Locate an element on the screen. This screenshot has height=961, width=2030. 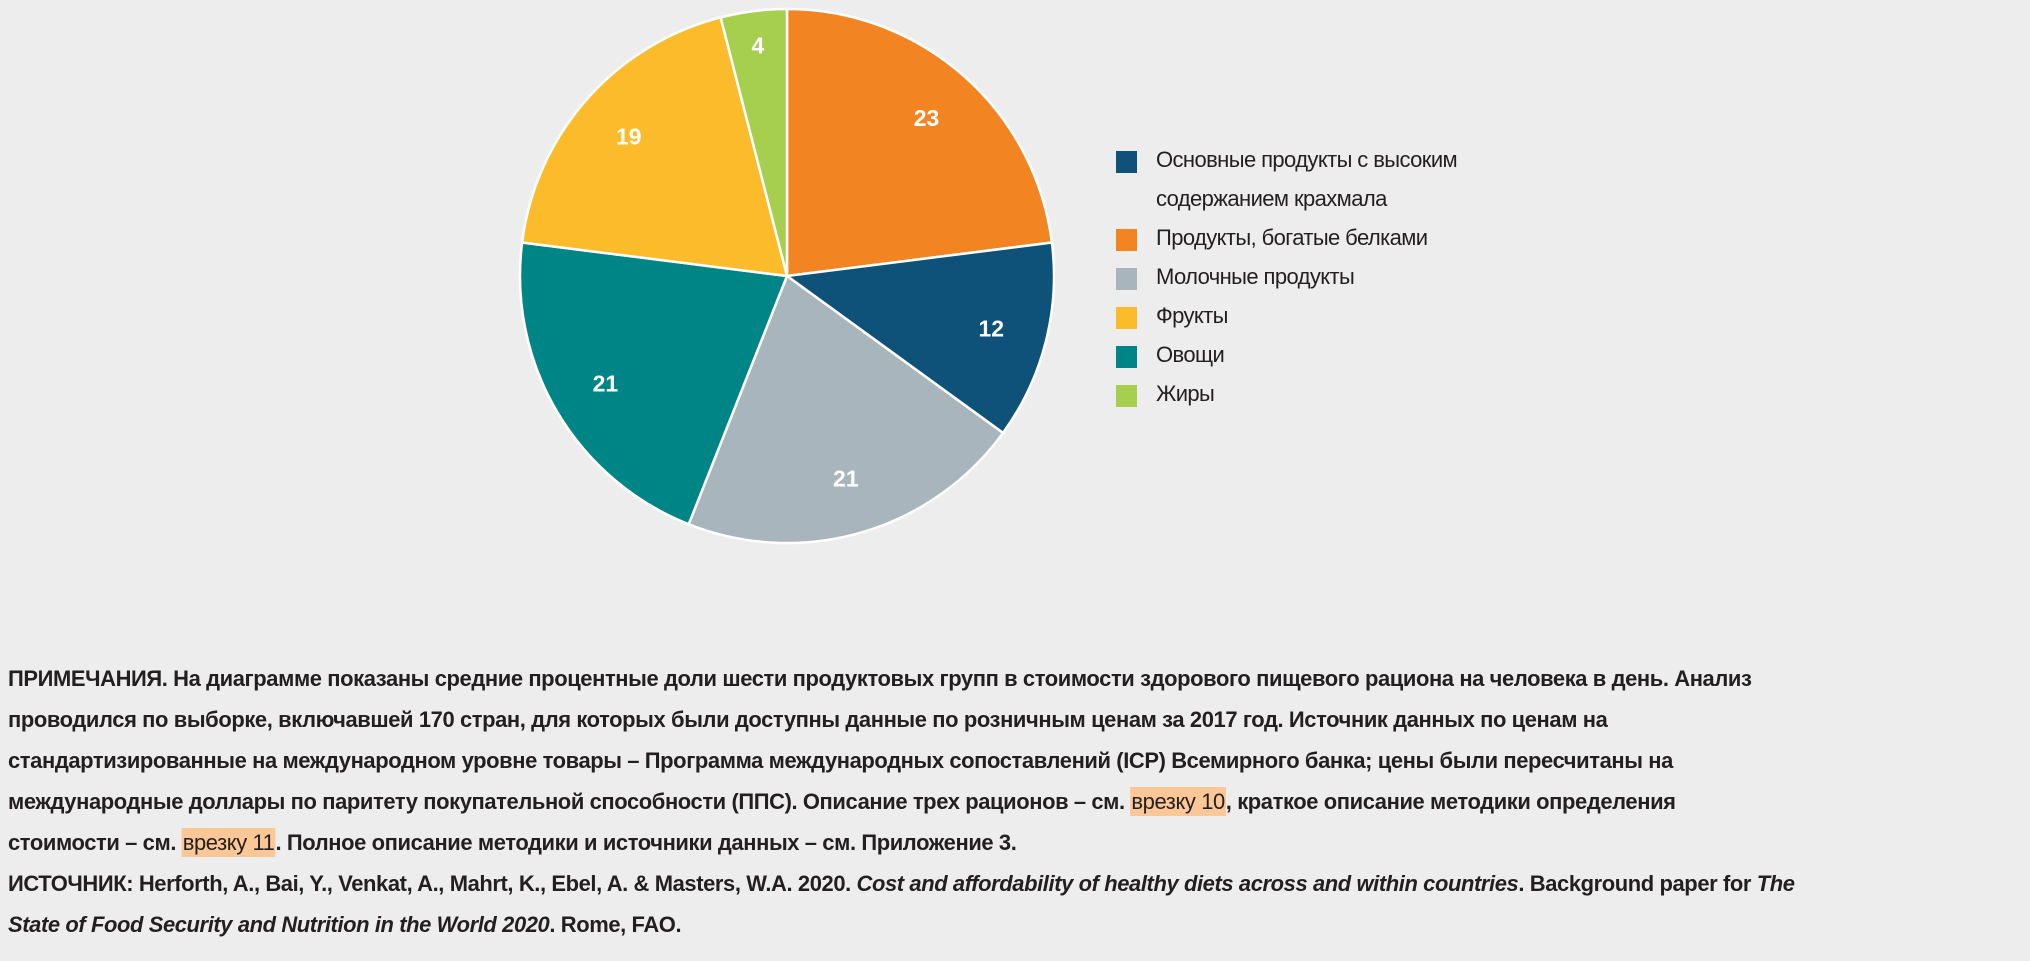
pie-chart: 23 12 21 21 19 4 is located at coordinates (787, 276).